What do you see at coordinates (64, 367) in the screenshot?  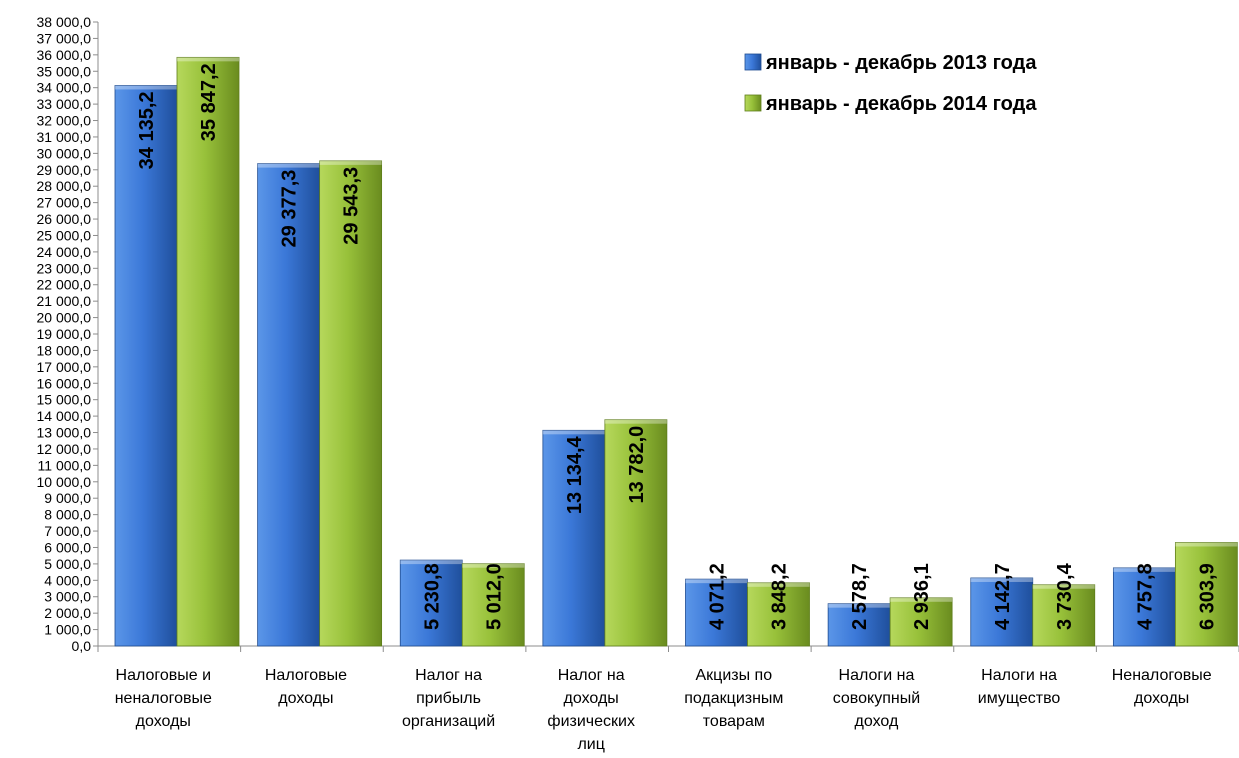 I see `y-tick-label: 17 000,0` at bounding box center [64, 367].